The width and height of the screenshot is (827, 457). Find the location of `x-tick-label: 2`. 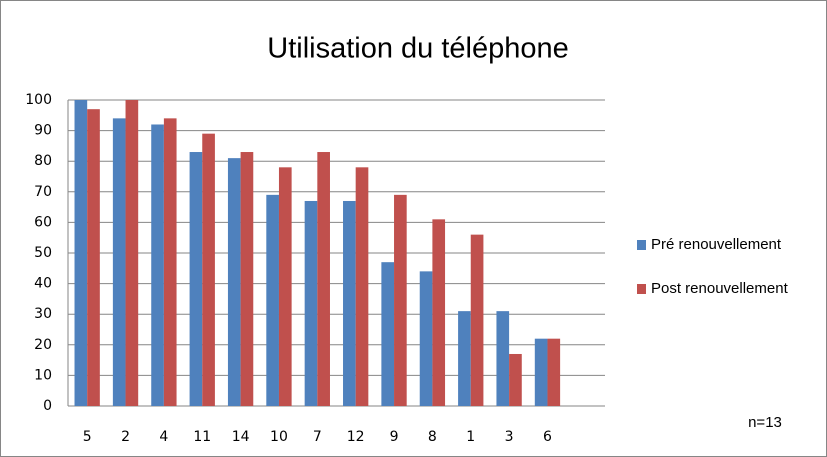

x-tick-label: 2 is located at coordinates (125, 437).